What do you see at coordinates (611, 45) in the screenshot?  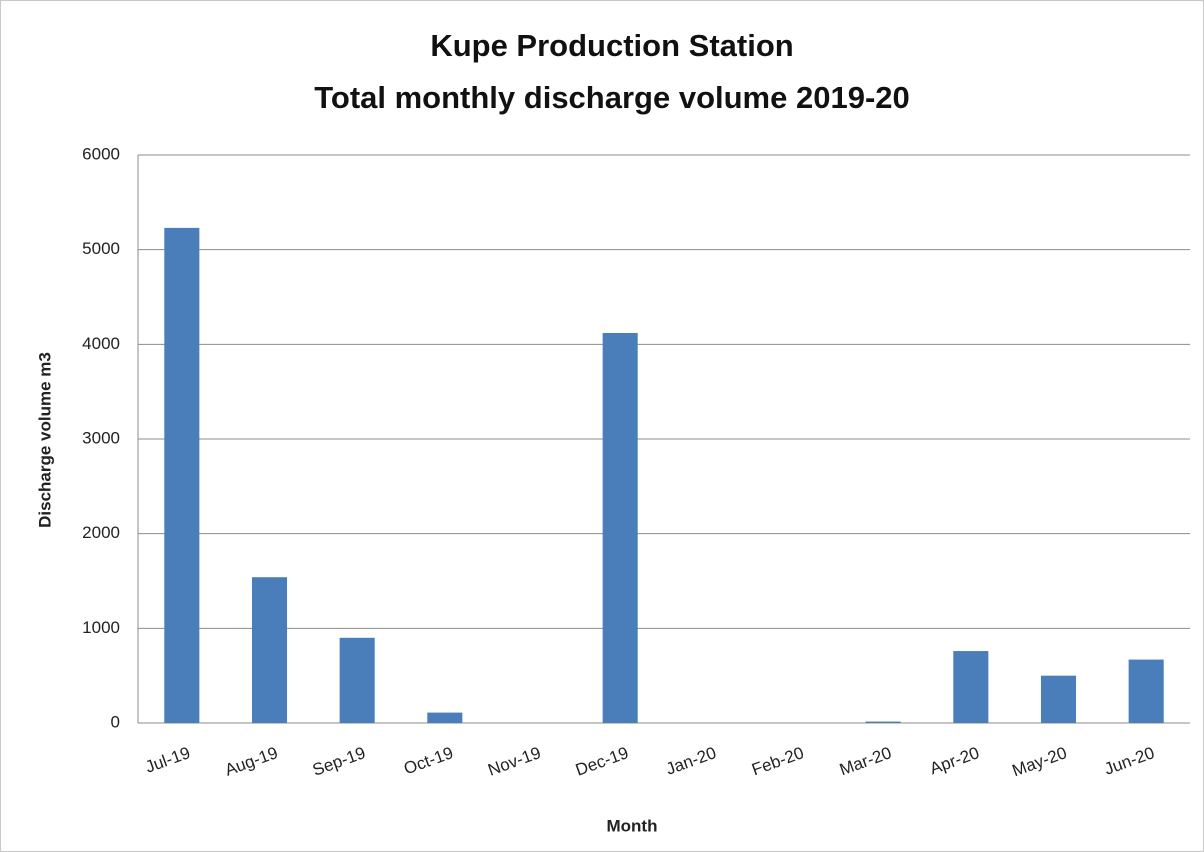 I see `chart-title: Kupe Production Station` at bounding box center [611, 45].